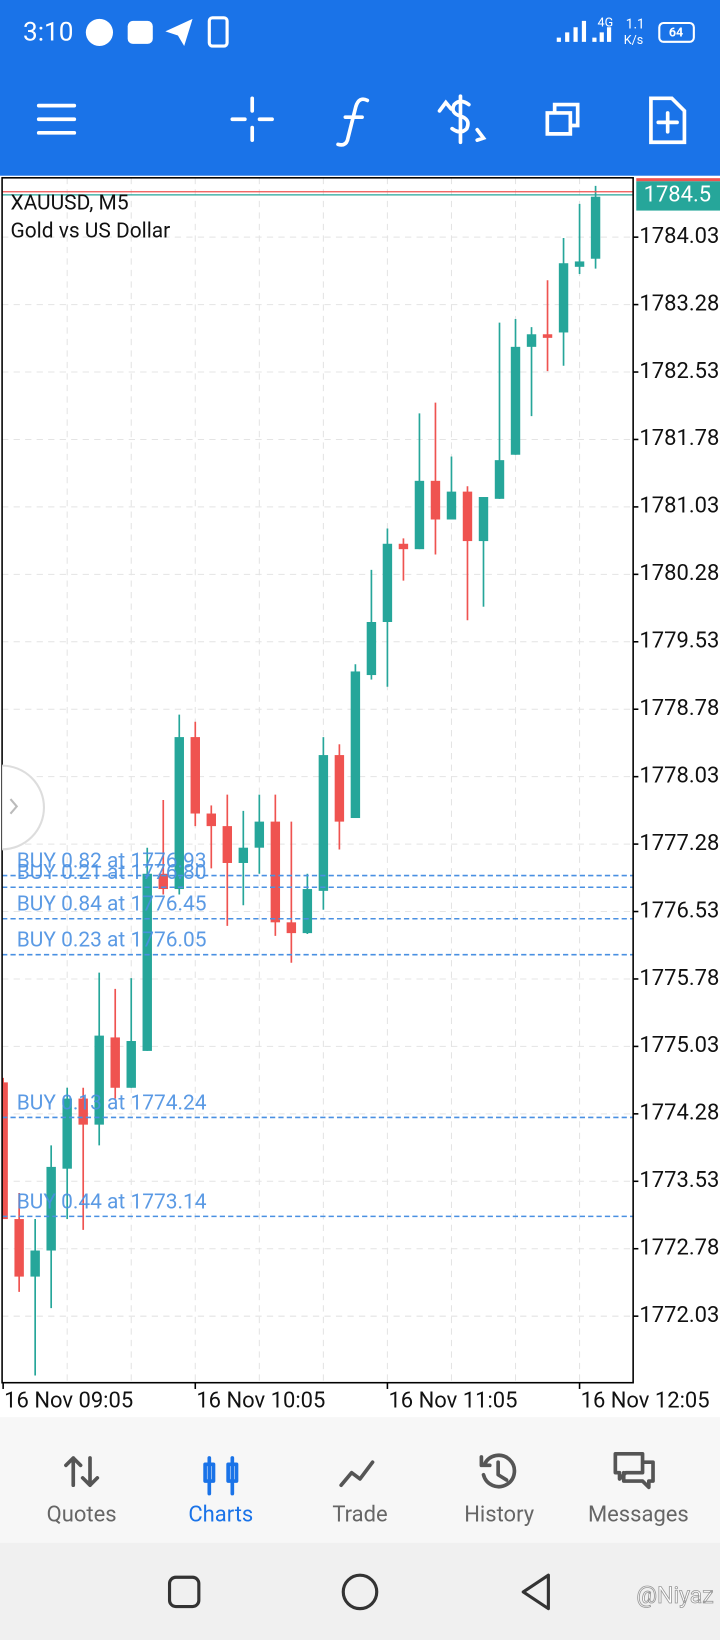 The height and width of the screenshot is (1640, 720). Describe the element at coordinates (112, 1202) in the screenshot. I see `order-label: BUY 0.44 at 1773.14` at that location.